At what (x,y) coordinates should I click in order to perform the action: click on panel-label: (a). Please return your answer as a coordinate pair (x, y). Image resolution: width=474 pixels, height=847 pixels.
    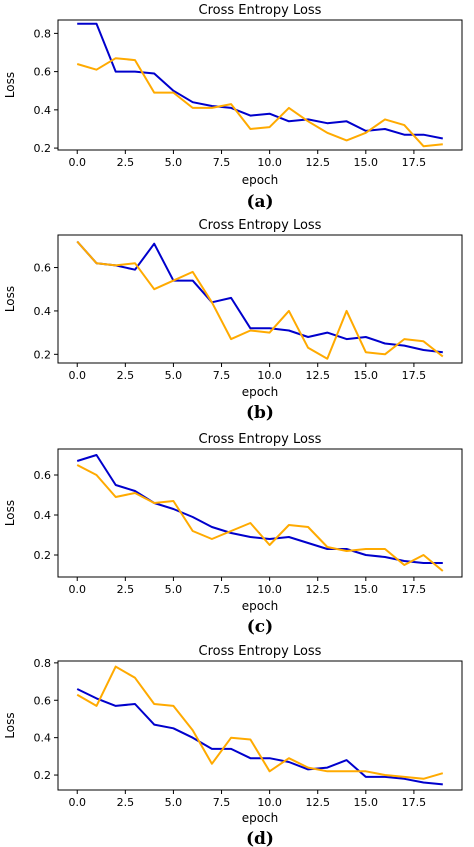
    Looking at the image, I should click on (259, 202).